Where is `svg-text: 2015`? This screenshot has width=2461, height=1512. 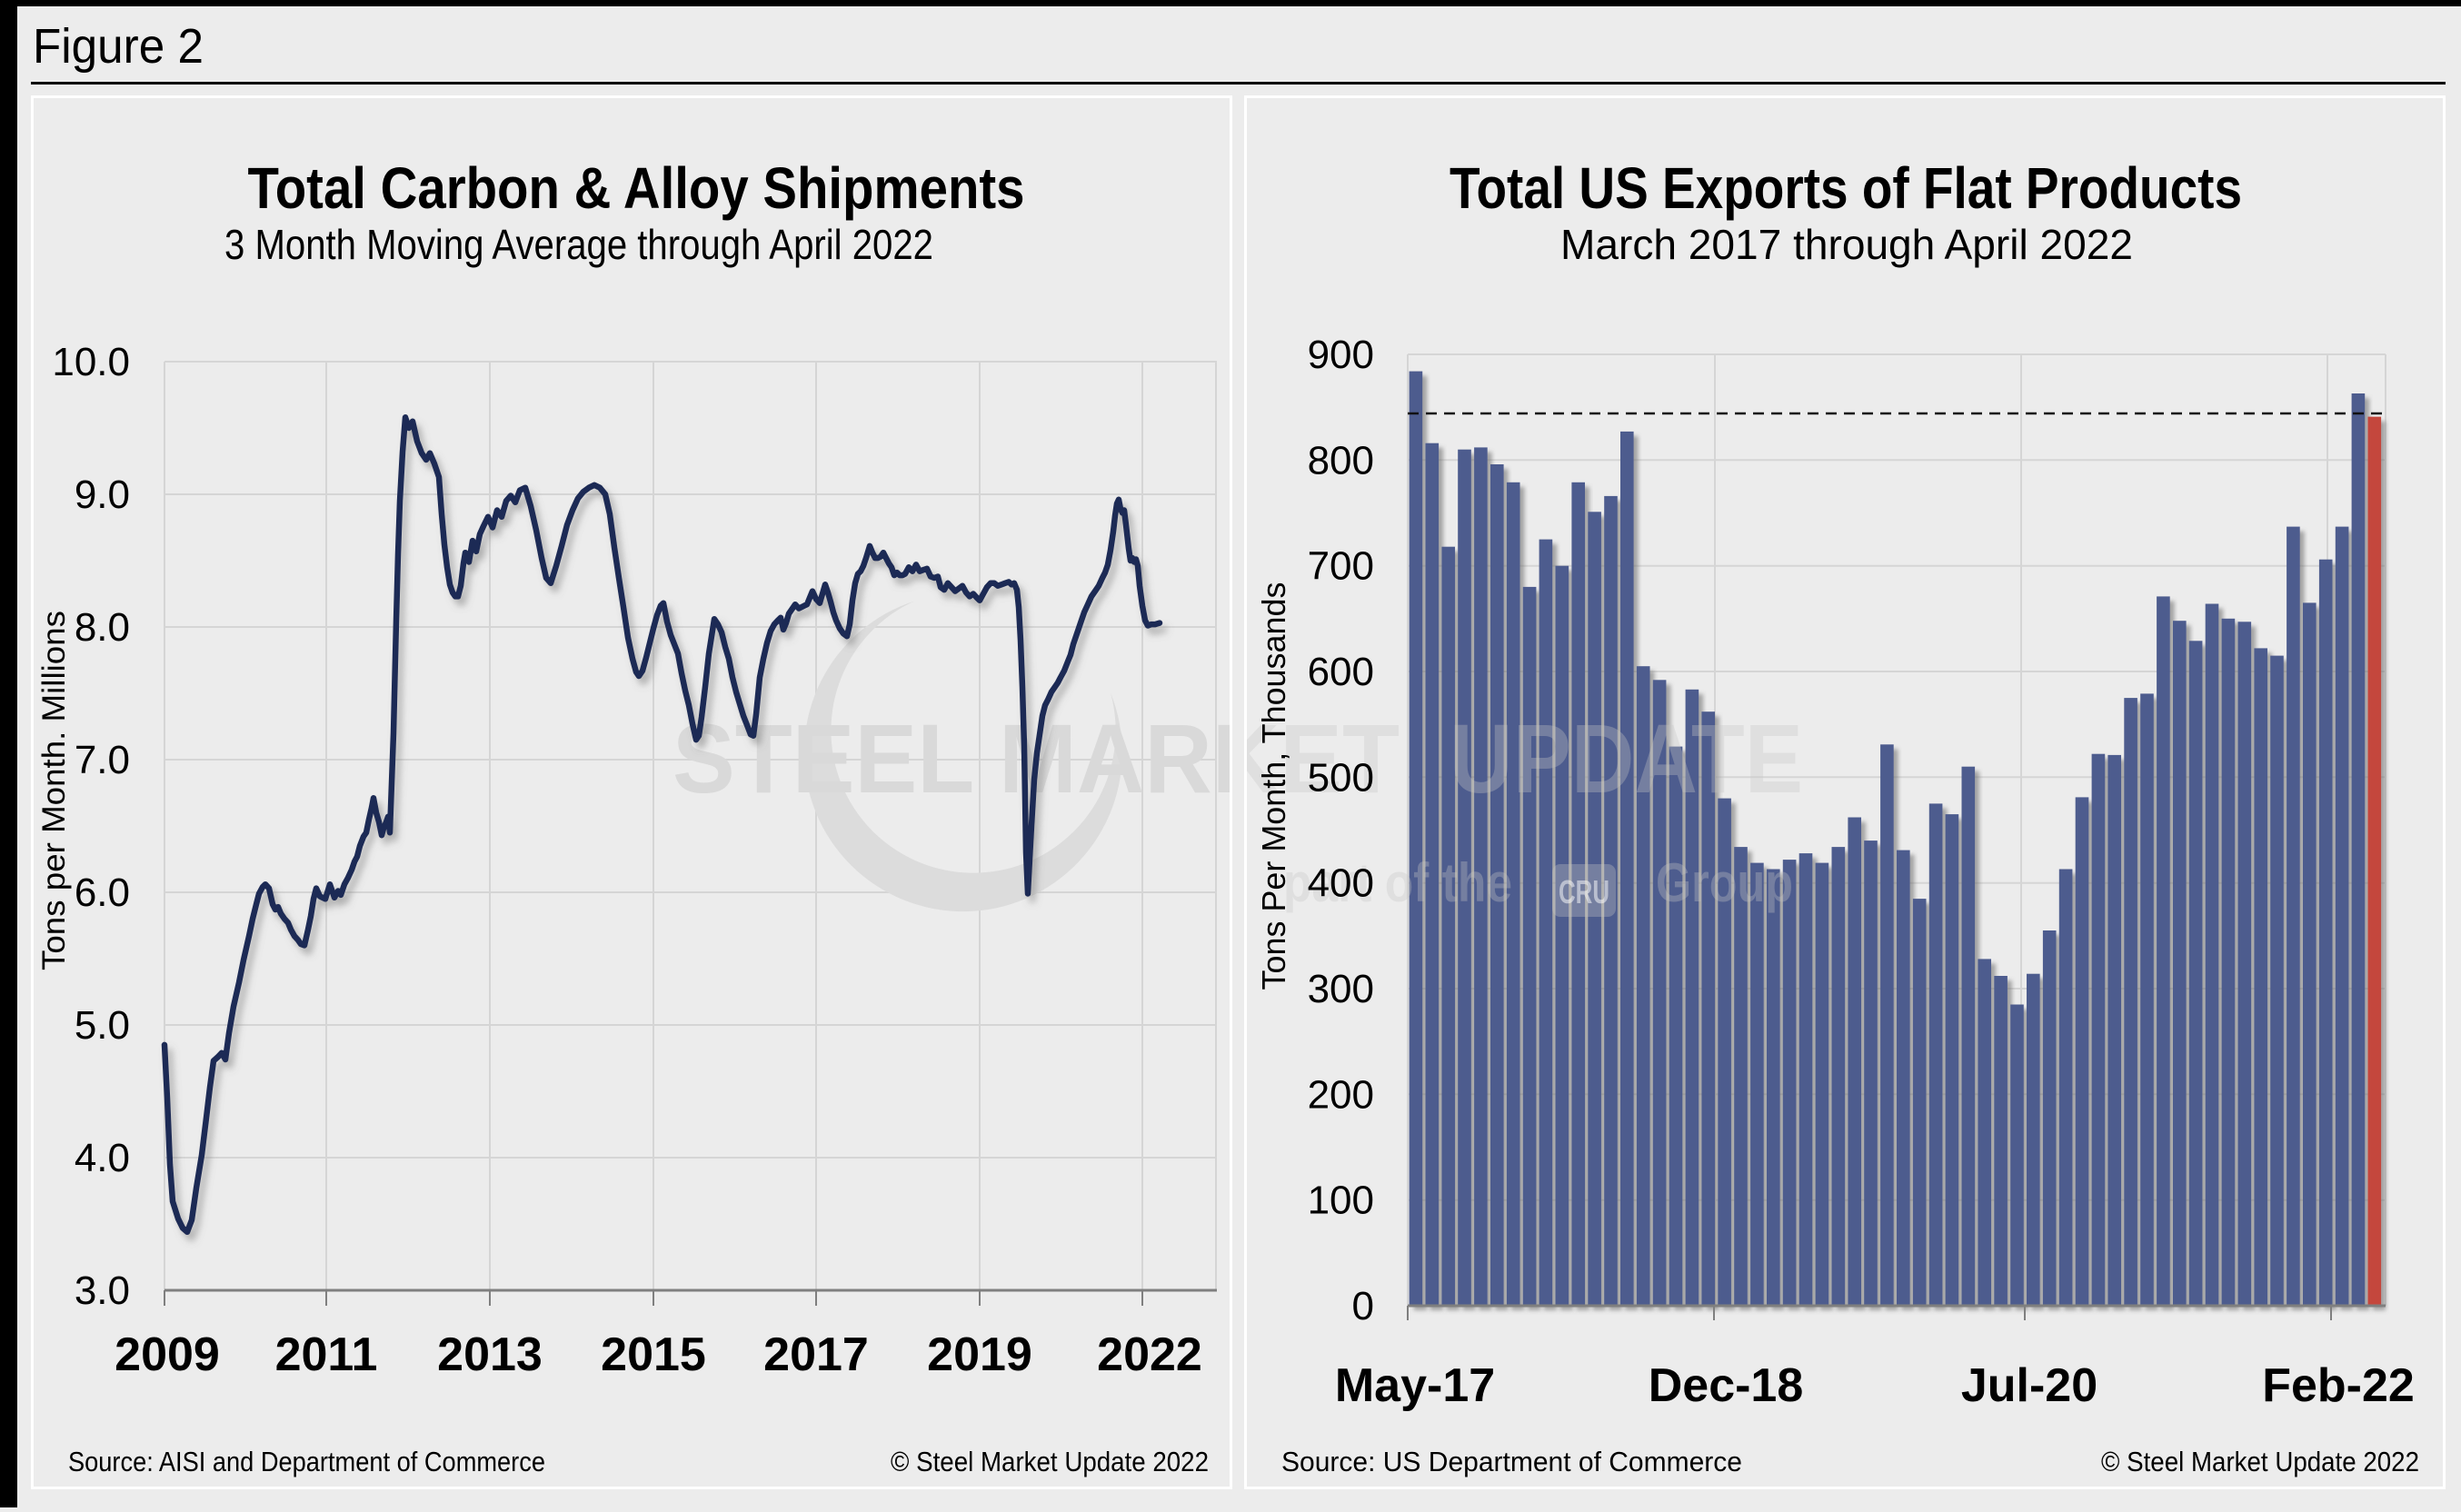 svg-text: 2015 is located at coordinates (653, 1354).